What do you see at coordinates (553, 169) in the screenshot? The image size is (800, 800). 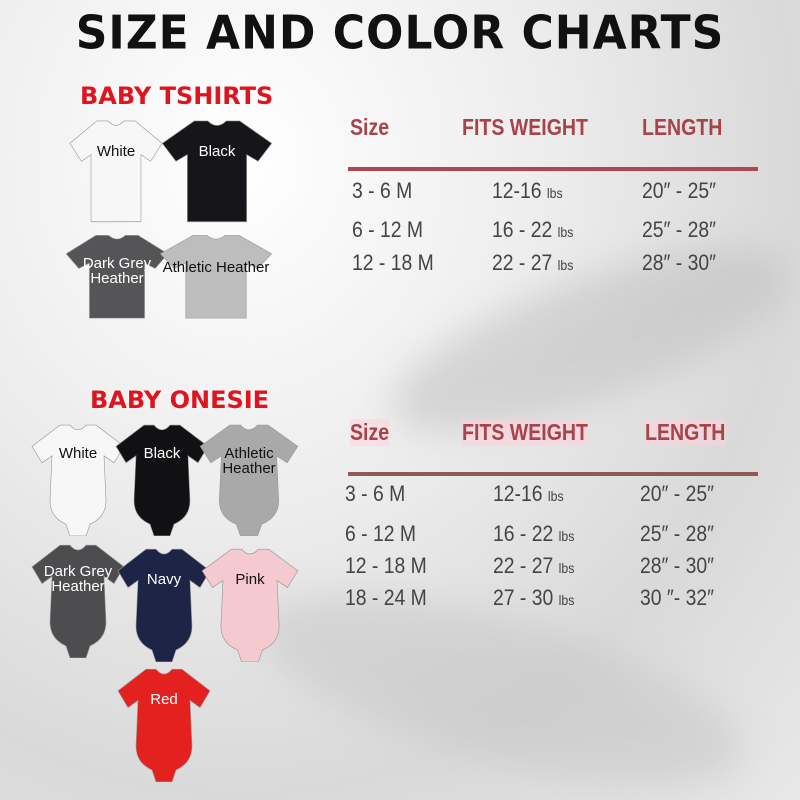 I see `table1-divider` at bounding box center [553, 169].